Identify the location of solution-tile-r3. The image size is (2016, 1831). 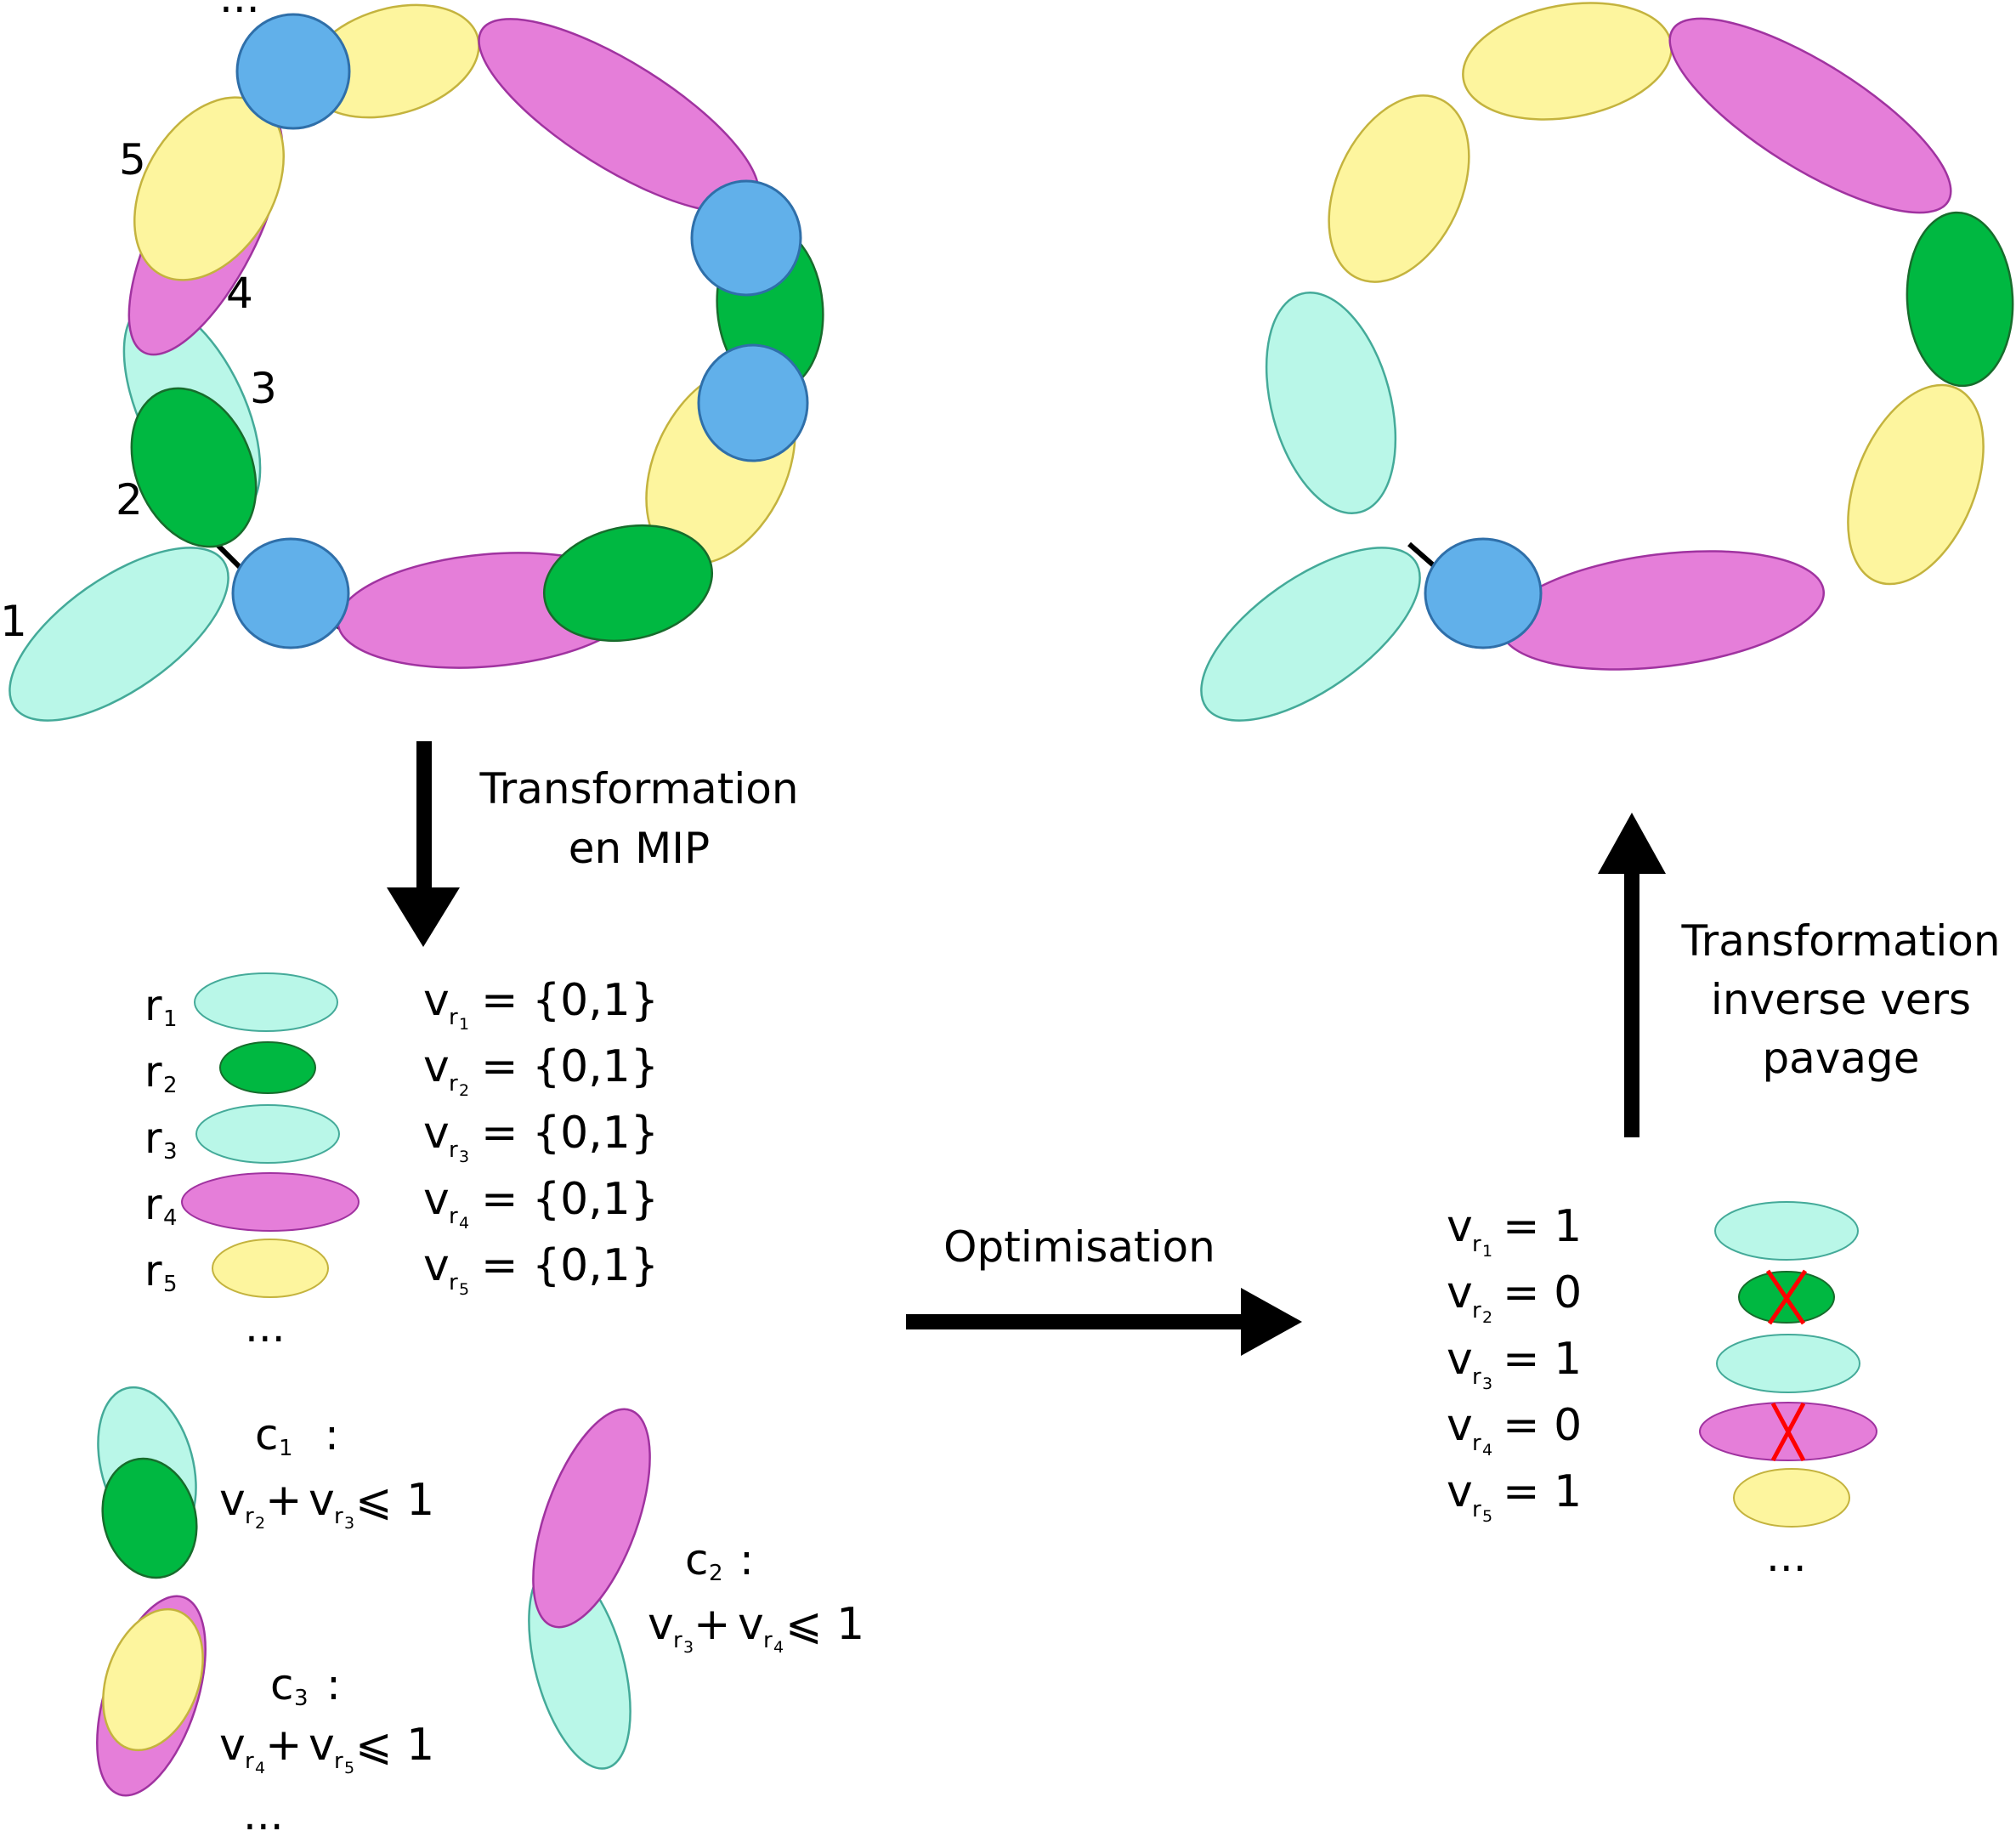
(1788, 1363).